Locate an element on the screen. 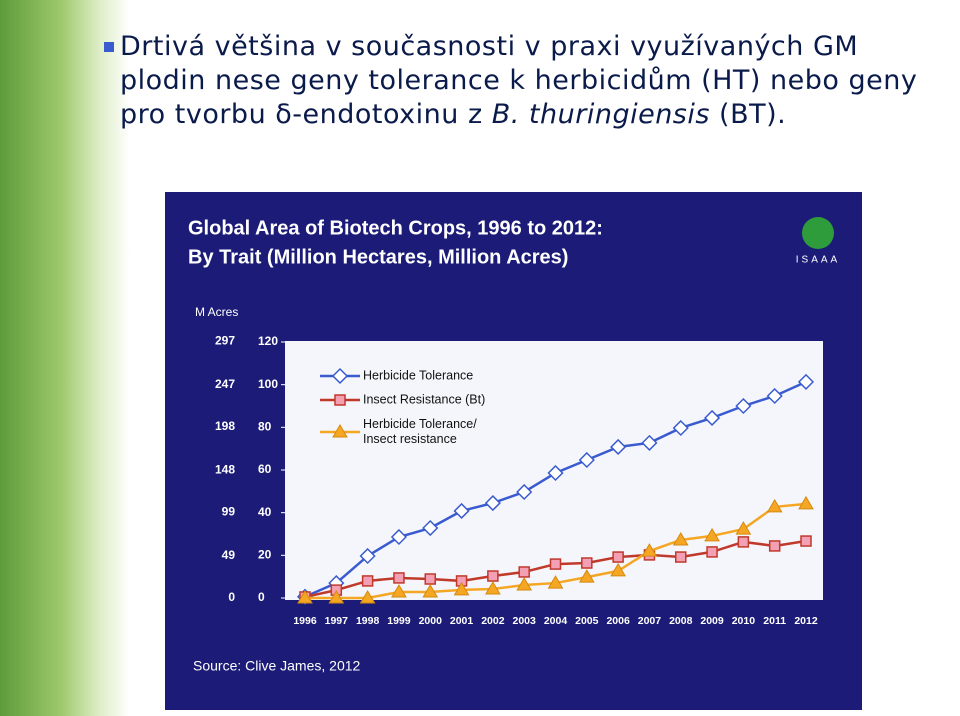 Image resolution: width=960 pixels, height=716 pixels. logo-icon is located at coordinates (818, 233).